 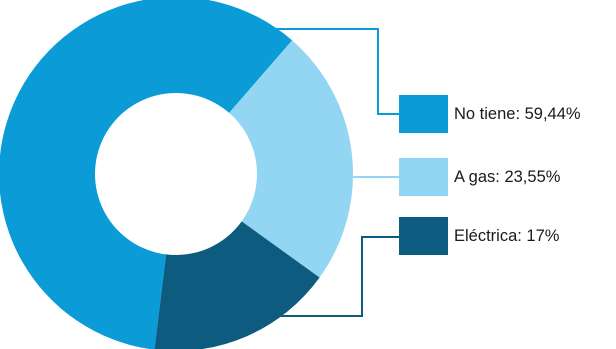 What do you see at coordinates (423, 114) in the screenshot?
I see `legend-swatch-no-tiene` at bounding box center [423, 114].